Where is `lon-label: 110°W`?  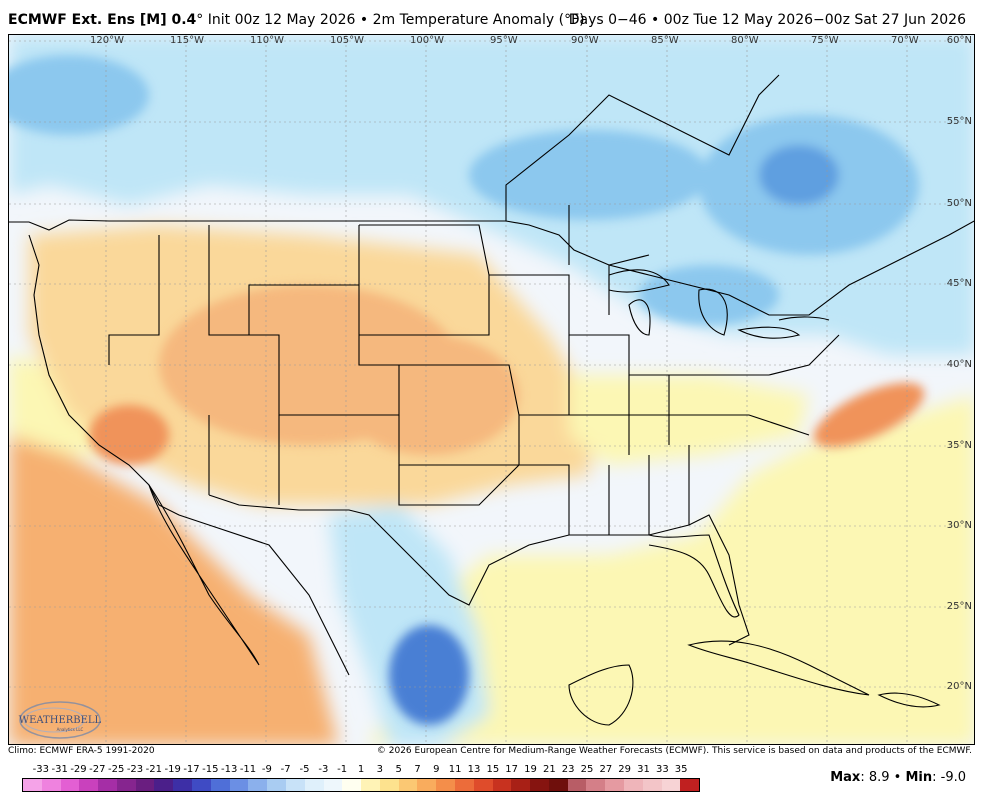
lon-label: 110°W is located at coordinates (267, 40).